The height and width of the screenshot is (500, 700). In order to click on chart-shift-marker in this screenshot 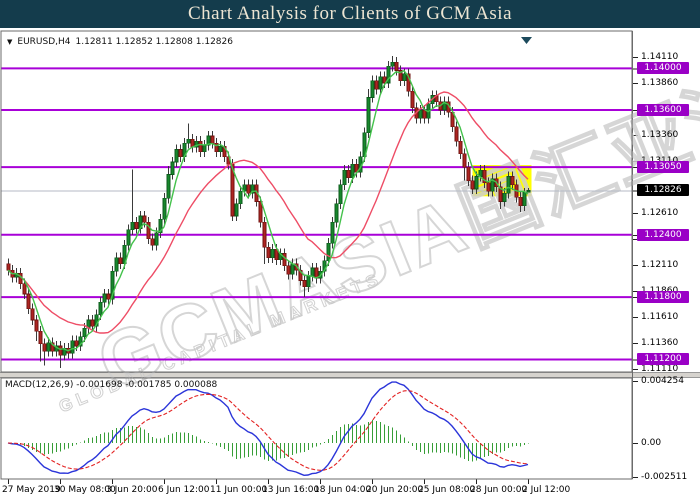, I will do `click(527, 39)`.